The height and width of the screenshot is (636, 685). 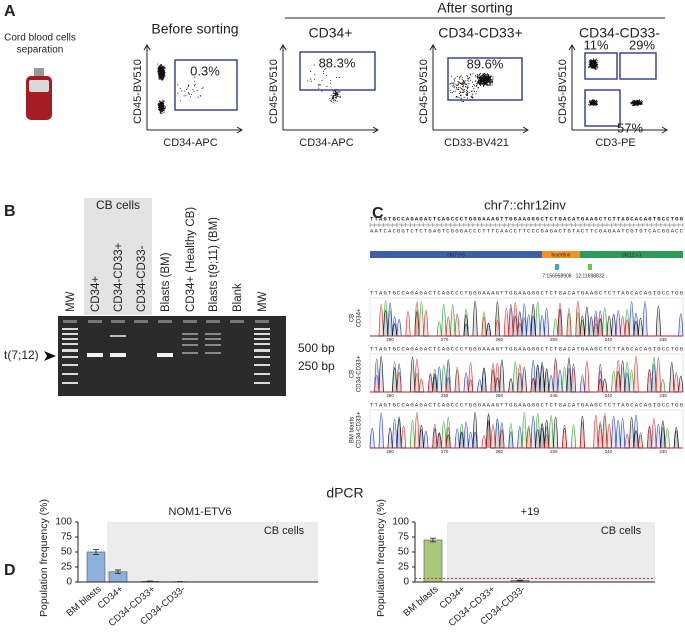 What do you see at coordinates (191, 259) in the screenshot?
I see `lane-label: CD34+ (Healthy CB)` at bounding box center [191, 259].